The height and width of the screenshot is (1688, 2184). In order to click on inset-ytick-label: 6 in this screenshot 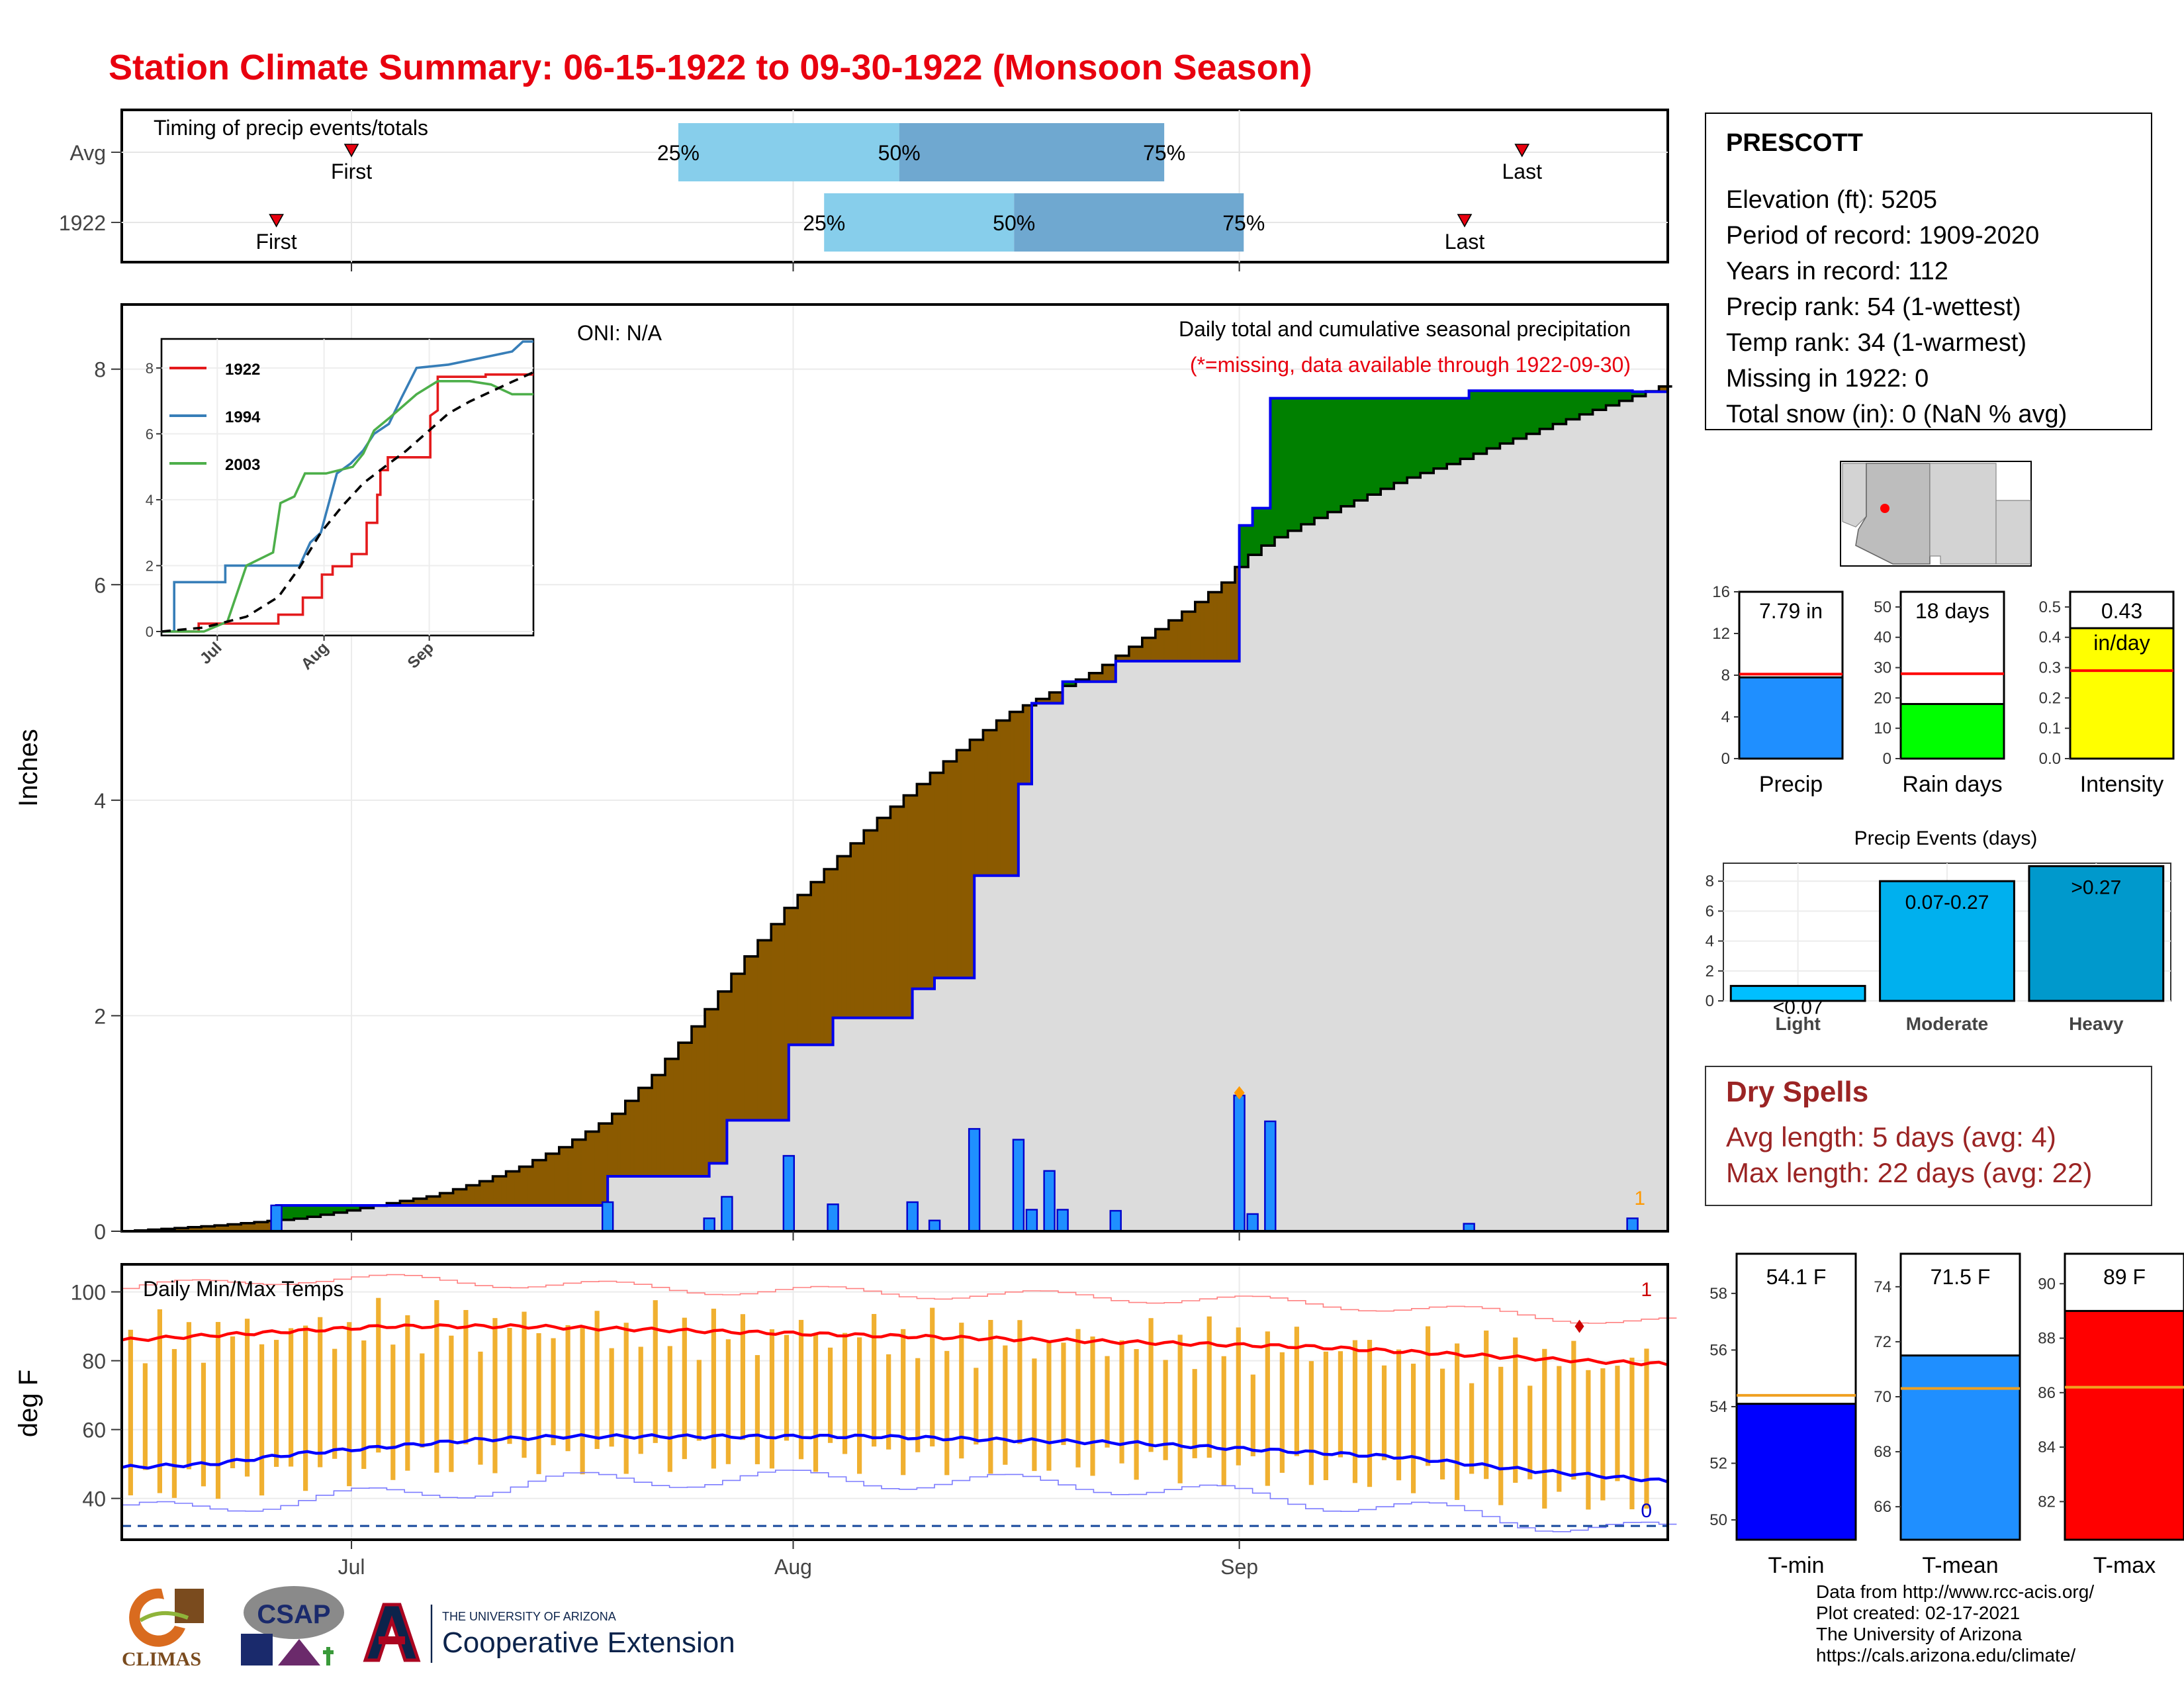, I will do `click(150, 434)`.